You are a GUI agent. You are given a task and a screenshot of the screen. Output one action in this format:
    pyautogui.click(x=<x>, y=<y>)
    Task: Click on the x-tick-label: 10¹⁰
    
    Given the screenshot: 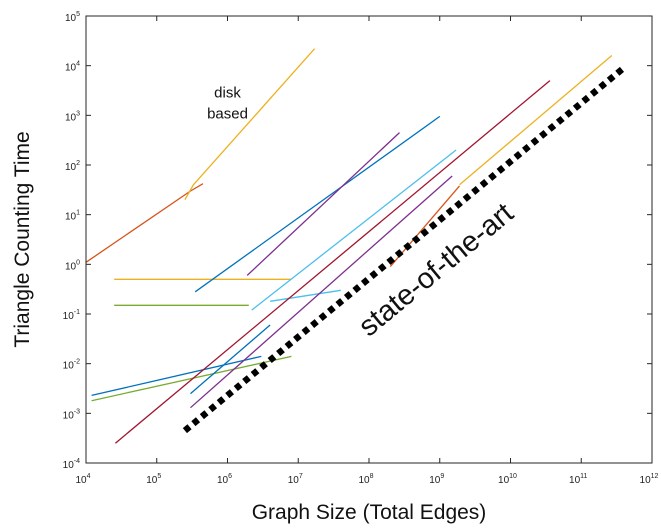 What is the action you would take?
    pyautogui.click(x=507, y=479)
    